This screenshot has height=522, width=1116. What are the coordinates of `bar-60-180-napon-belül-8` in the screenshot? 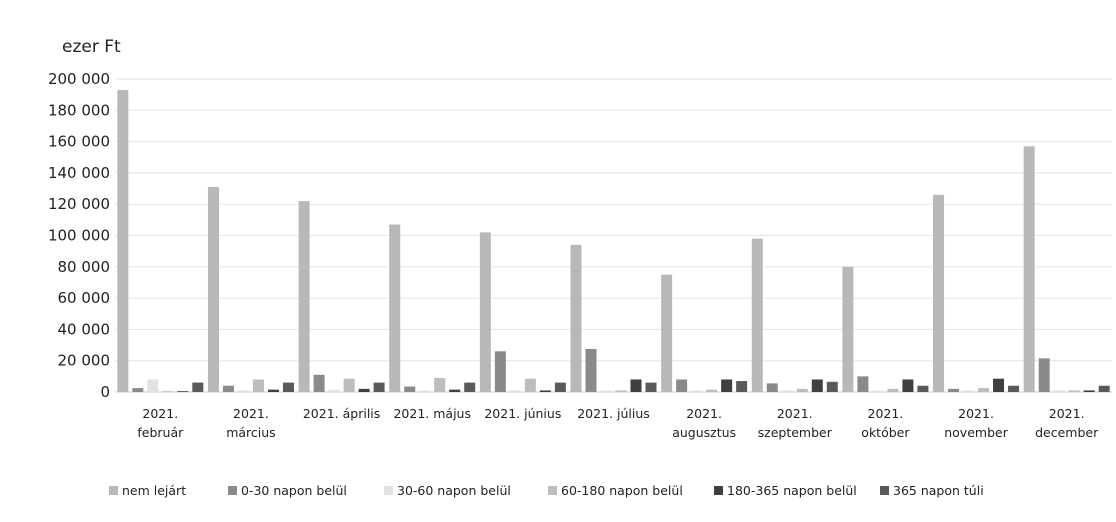 It's located at (893, 390).